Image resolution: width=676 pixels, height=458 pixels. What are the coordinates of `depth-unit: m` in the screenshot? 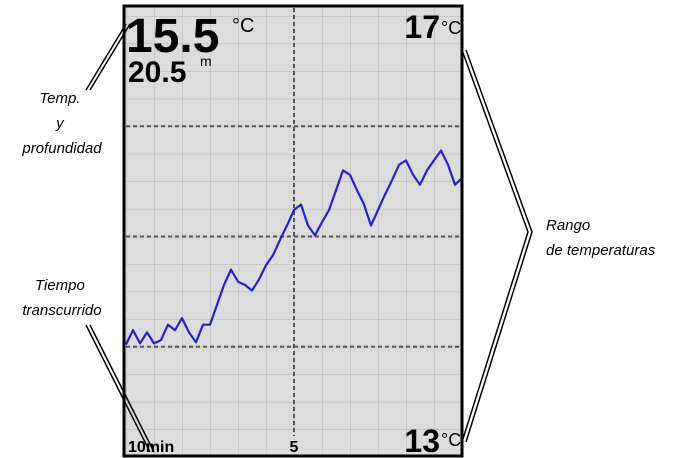 It's located at (206, 61).